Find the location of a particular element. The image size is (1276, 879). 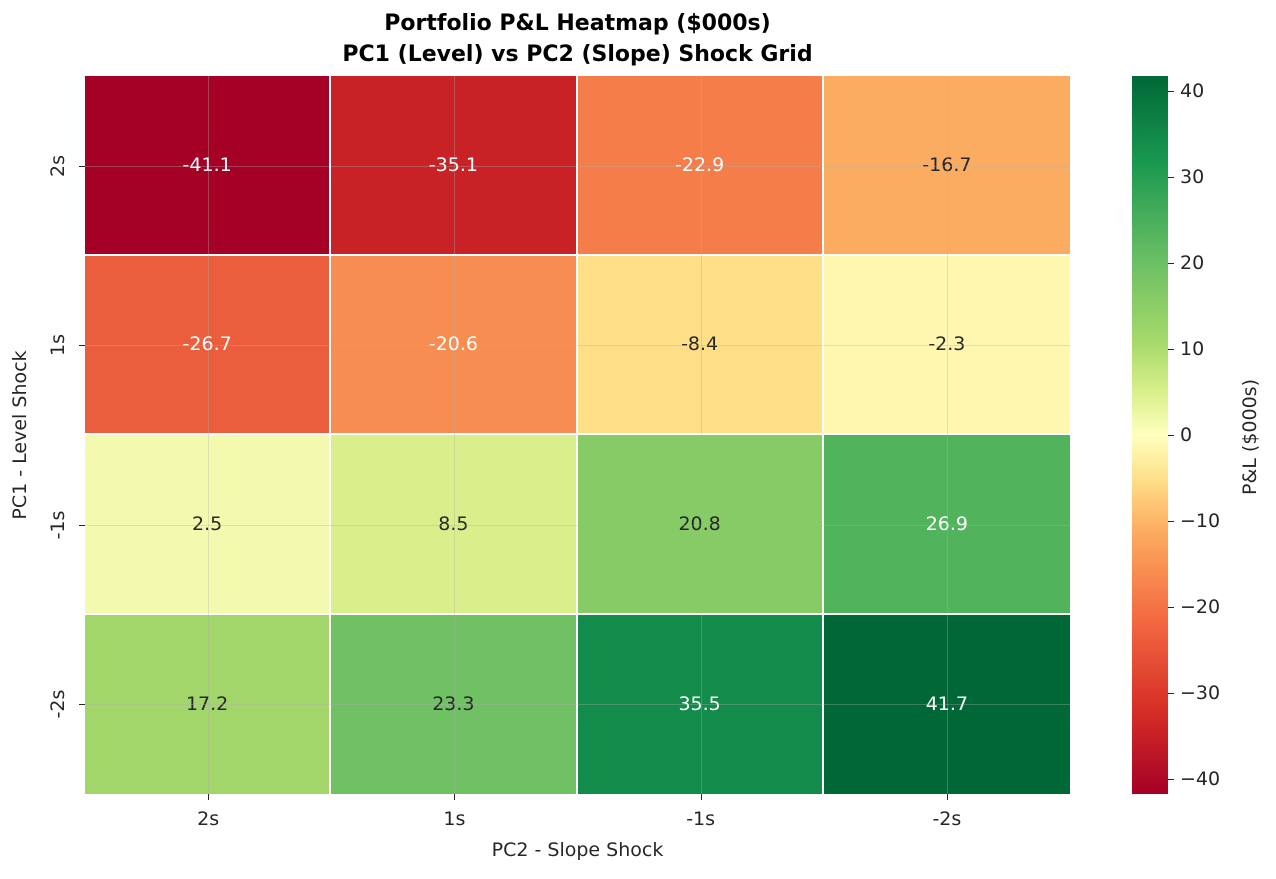

colorbar-tick-label: 10 is located at coordinates (1192, 348).